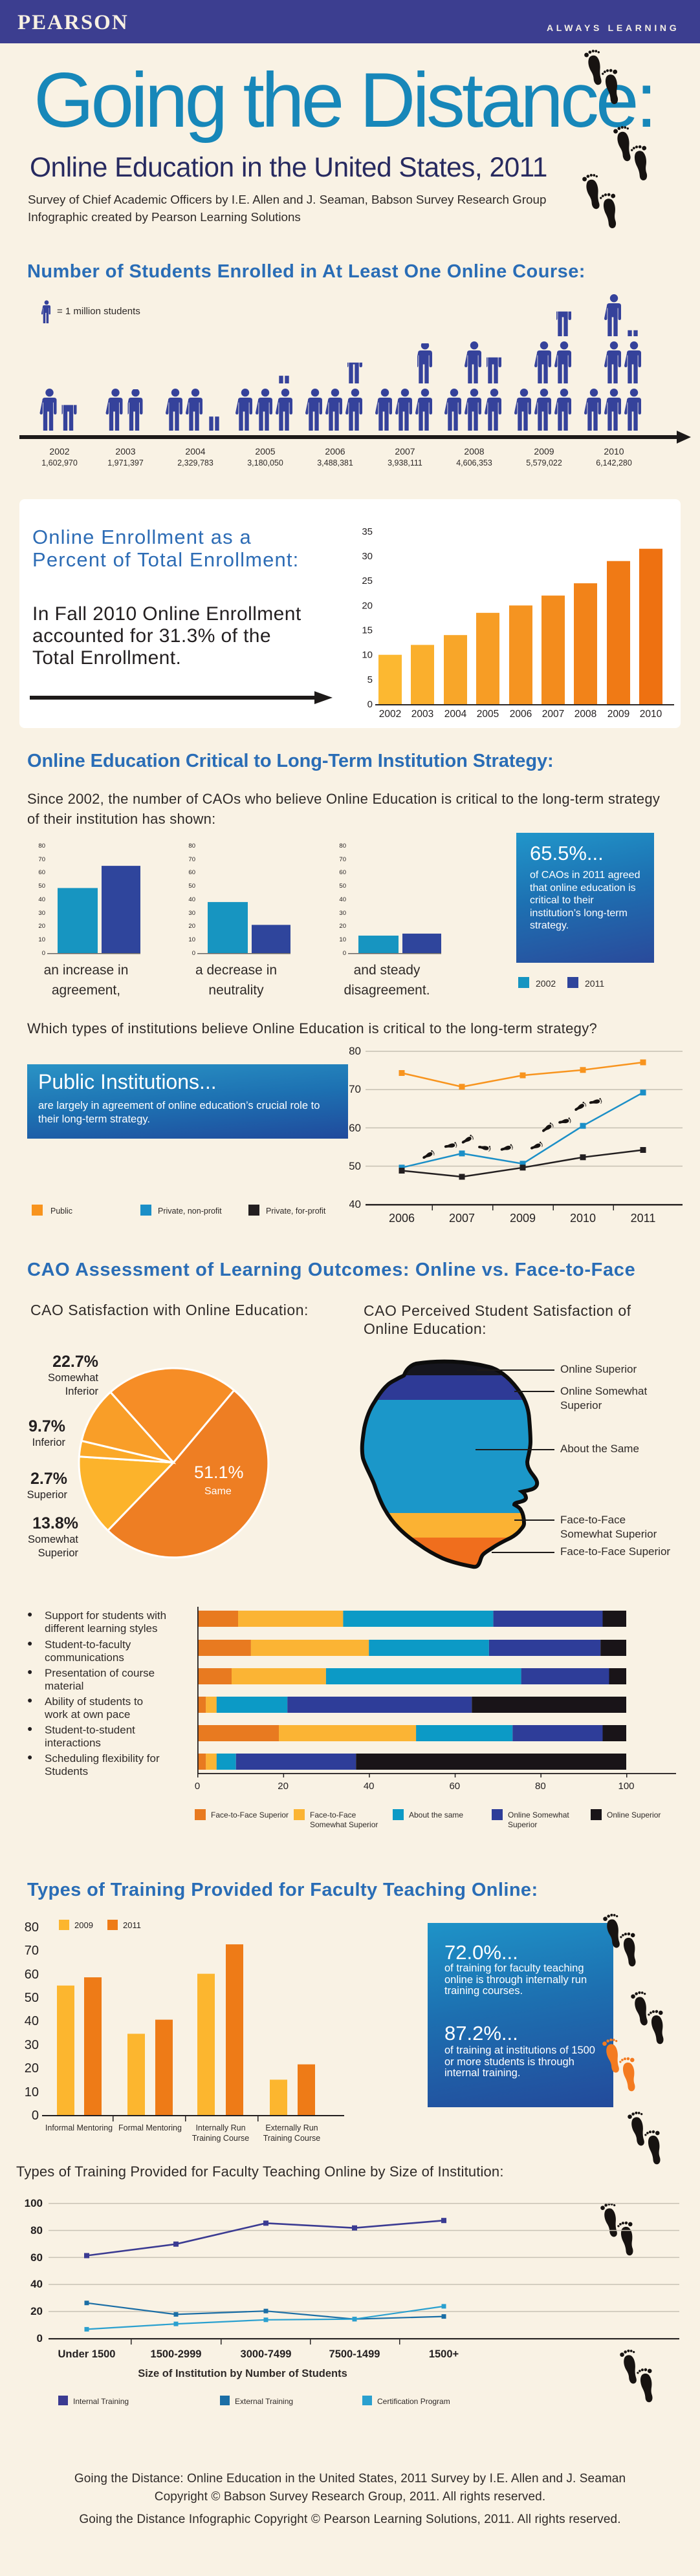 The height and width of the screenshot is (2576, 700). Describe the element at coordinates (422, 714) in the screenshot. I see `svg-text: 2003` at that location.